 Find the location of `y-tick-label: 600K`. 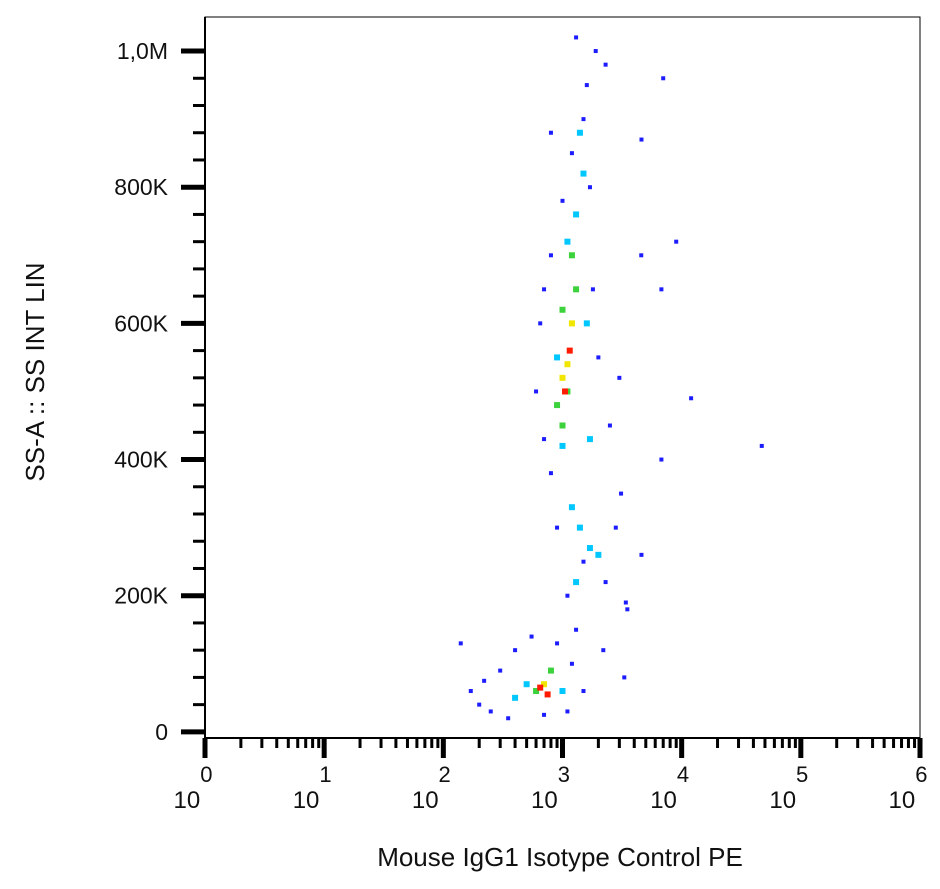

y-tick-label: 600K is located at coordinates (141, 323).